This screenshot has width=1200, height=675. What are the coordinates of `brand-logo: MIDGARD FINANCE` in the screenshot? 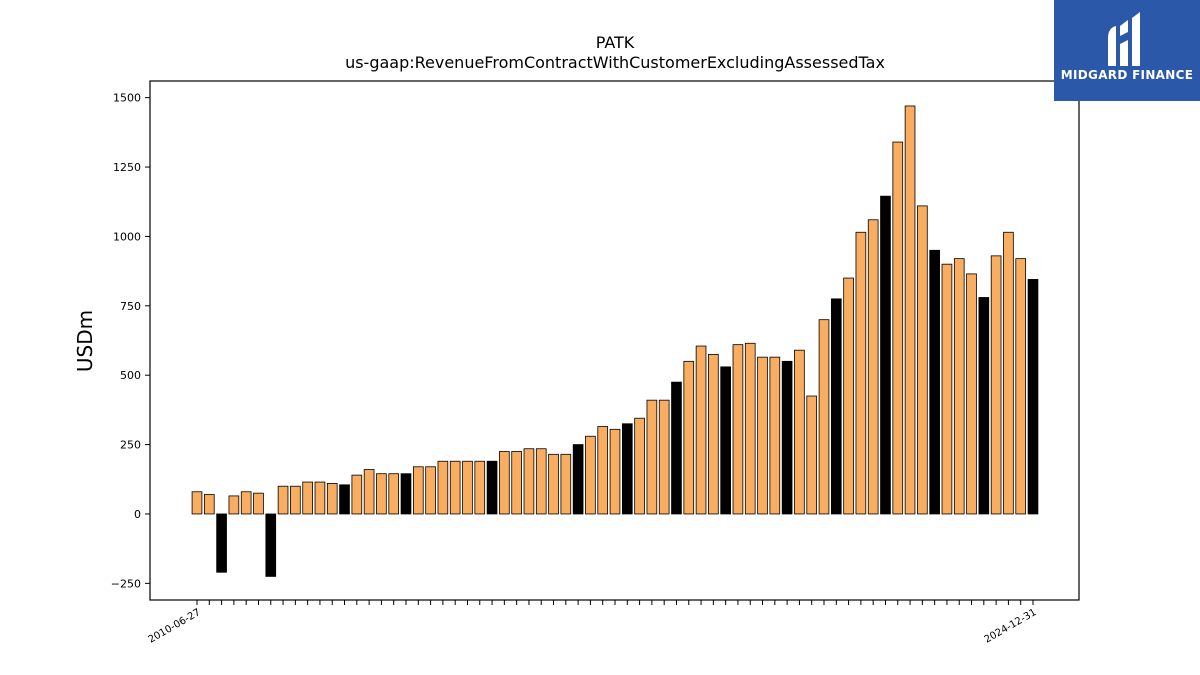 It's located at (1127, 50).